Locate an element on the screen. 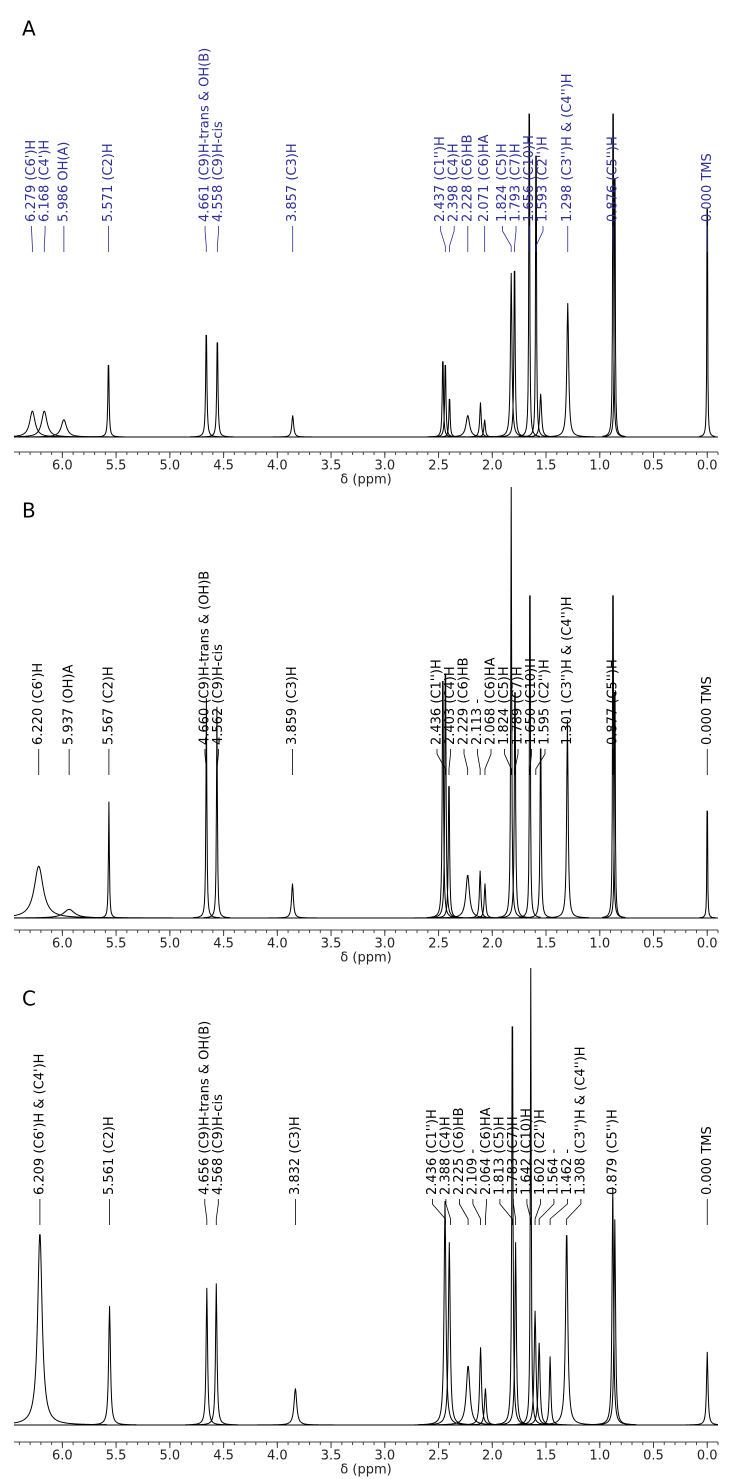 The image size is (732, 1479). peak-label: 2.228 (C6)HB is located at coordinates (467, 178).